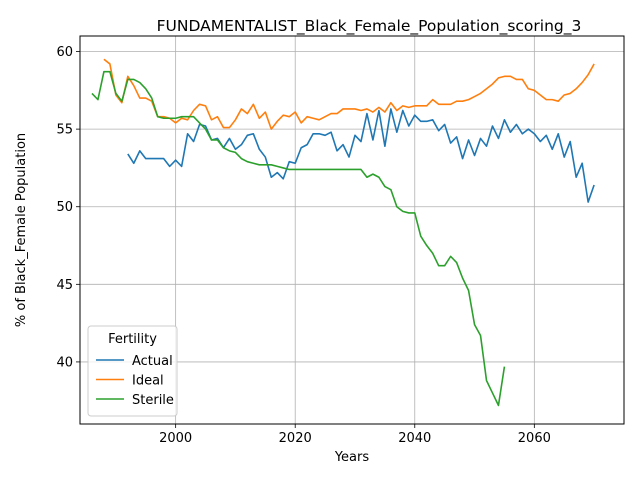  What do you see at coordinates (64, 285) in the screenshot?
I see `y-tick-label: 45` at bounding box center [64, 285].